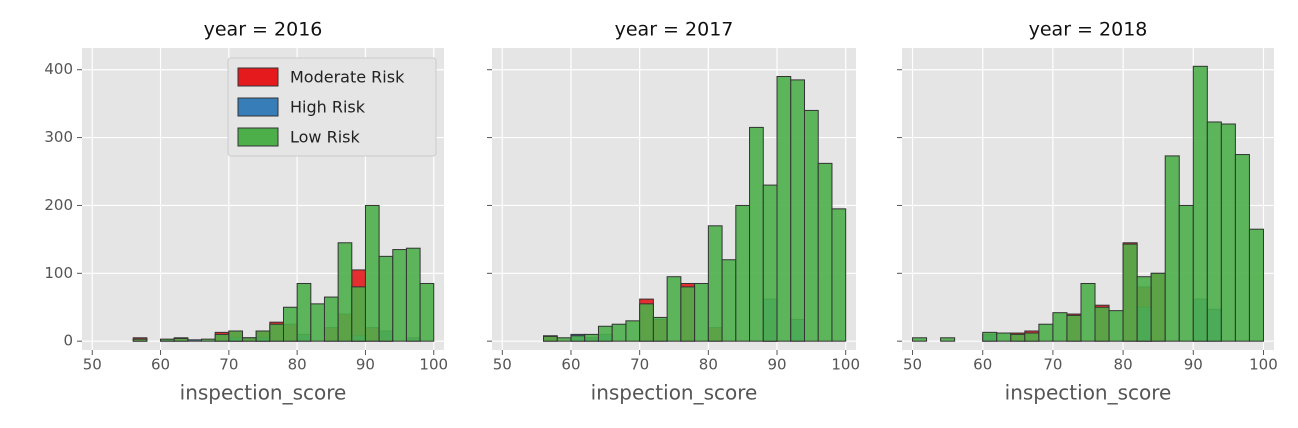 Image resolution: width=1298 pixels, height=428 pixels. I want to click on y-tick-label: 100, so click(58, 273).